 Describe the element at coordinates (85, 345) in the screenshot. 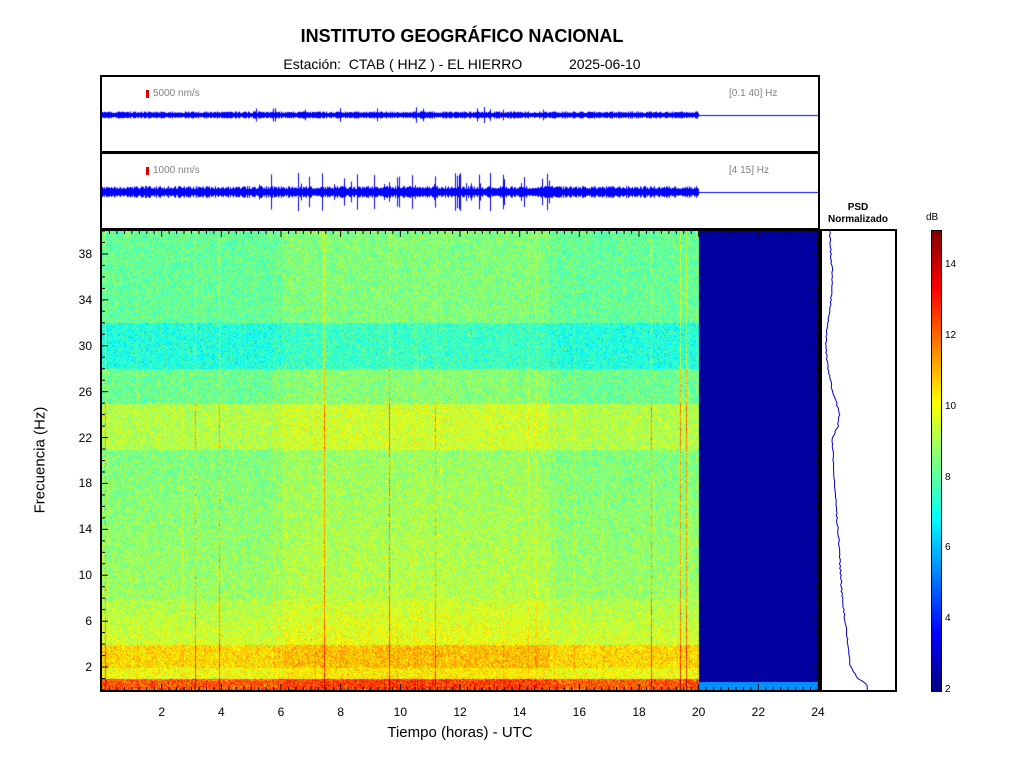

I see `y-tick-label: 30` at that location.